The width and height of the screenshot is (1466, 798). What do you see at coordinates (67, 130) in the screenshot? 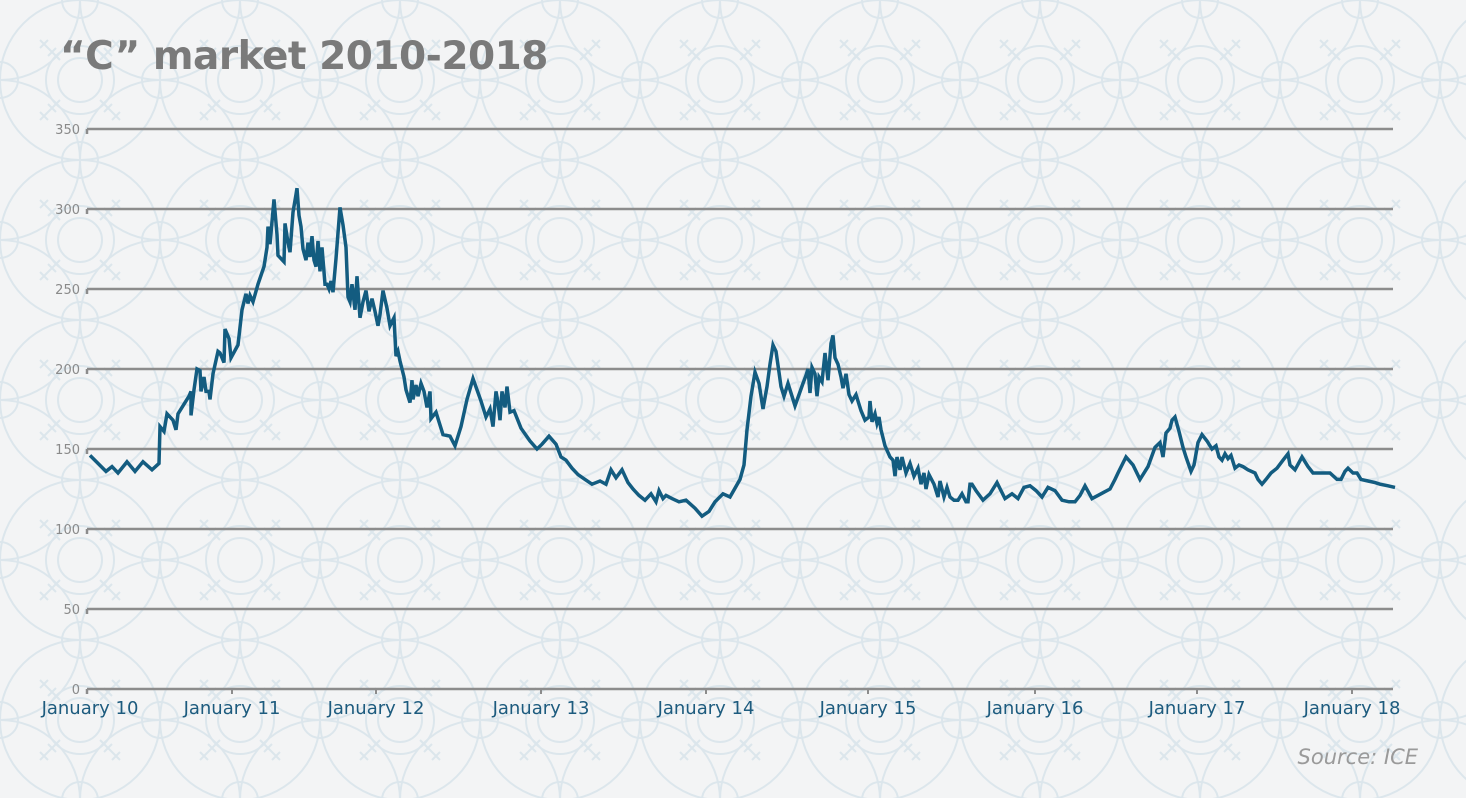
I see `y-tick-label: 350` at bounding box center [67, 130].